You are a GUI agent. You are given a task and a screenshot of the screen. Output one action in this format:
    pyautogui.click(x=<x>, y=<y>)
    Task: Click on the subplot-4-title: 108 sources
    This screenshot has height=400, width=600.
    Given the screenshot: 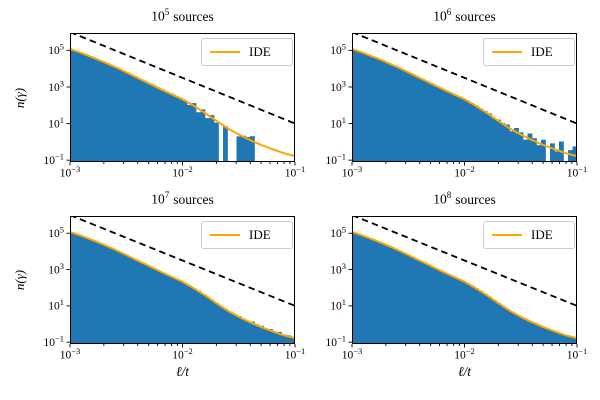 What is the action you would take?
    pyautogui.click(x=464, y=199)
    